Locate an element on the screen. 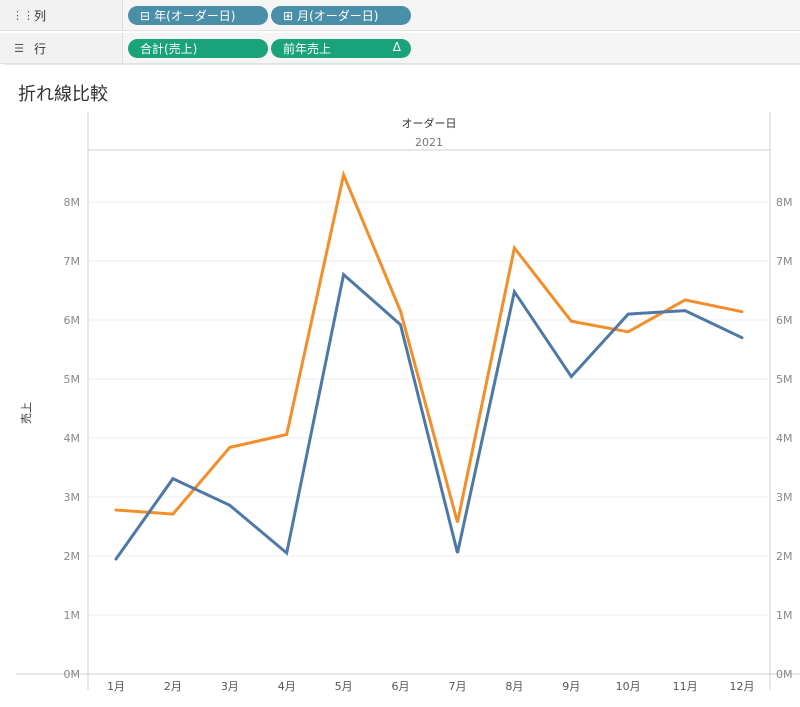 The image size is (800, 707). x-tick-label: 7月 is located at coordinates (457, 686).